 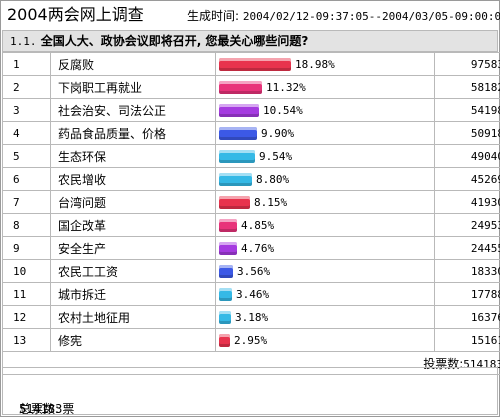 What do you see at coordinates (26, 156) in the screenshot?
I see `rank-cell: 5` at bounding box center [26, 156].